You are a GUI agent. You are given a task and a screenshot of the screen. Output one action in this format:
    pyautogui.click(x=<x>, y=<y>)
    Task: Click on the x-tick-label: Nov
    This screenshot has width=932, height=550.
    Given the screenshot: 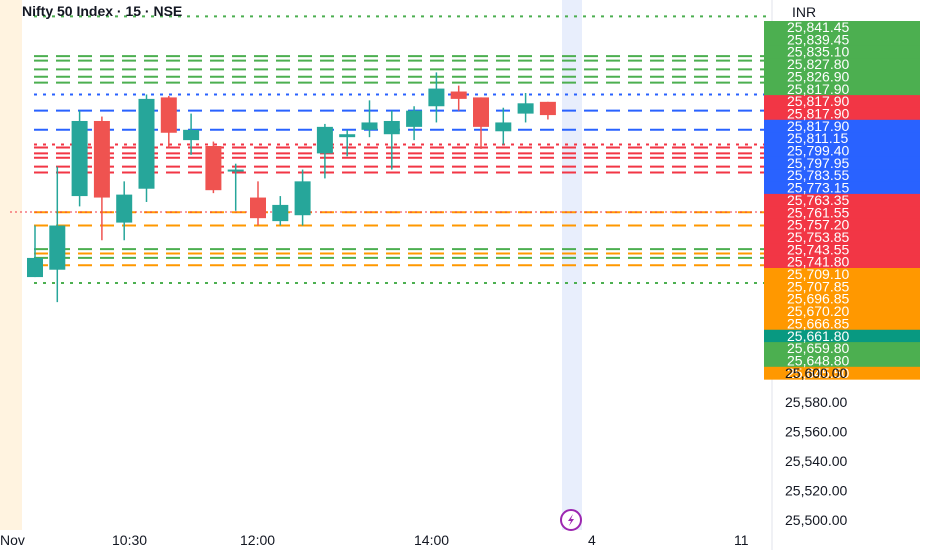 What is the action you would take?
    pyautogui.click(x=12, y=540)
    